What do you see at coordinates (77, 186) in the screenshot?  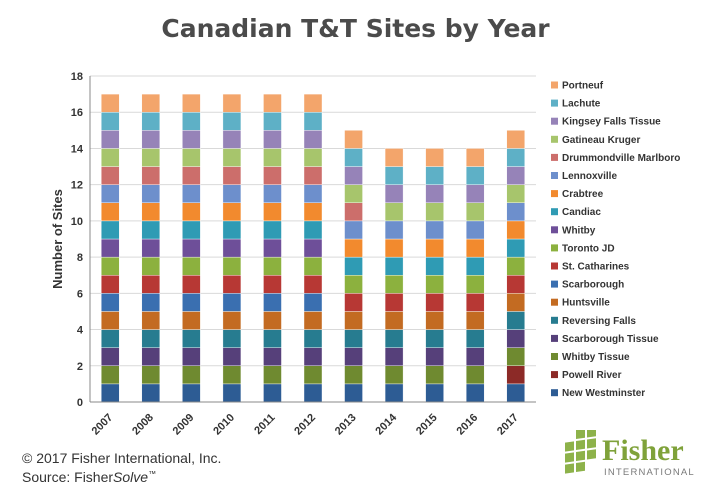 I see `y-tick-label: 12` at bounding box center [77, 186].